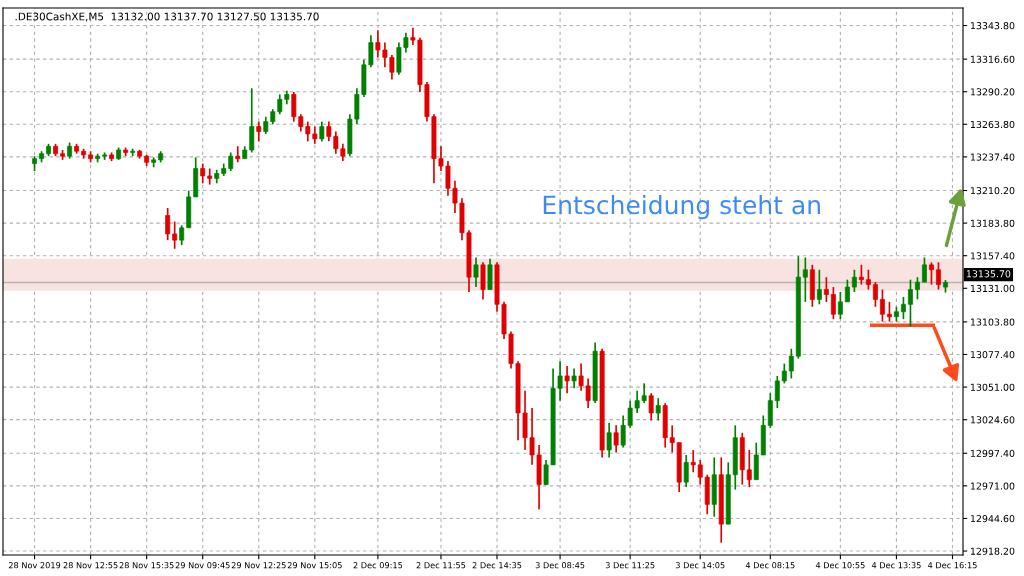  I want to click on y-tick-label: 13077.40, so click(992, 355).